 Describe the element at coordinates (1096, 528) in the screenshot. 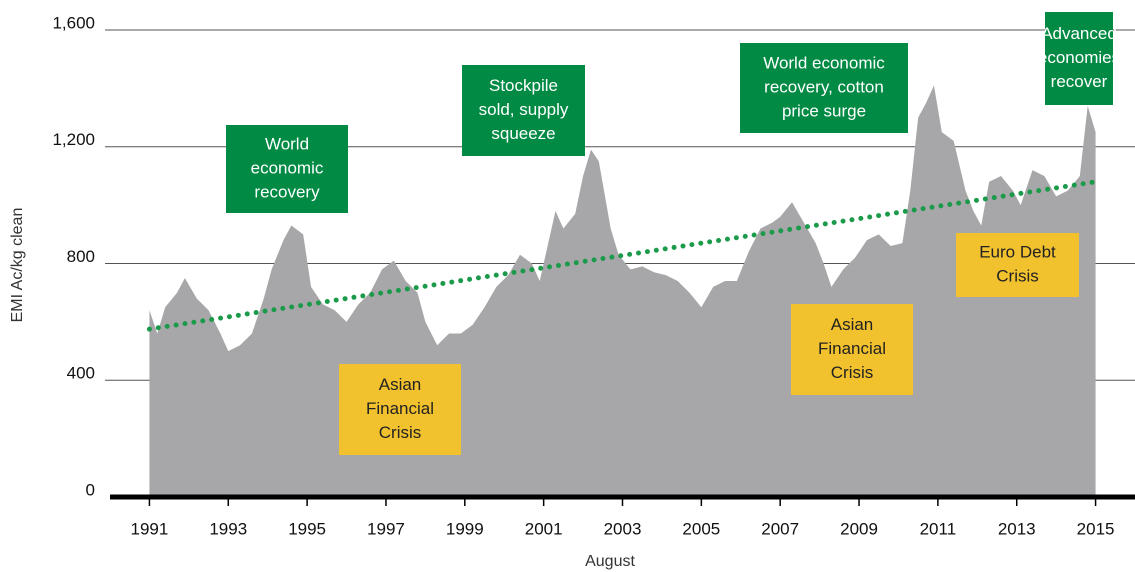

I see `x-tick-label: 2015` at that location.